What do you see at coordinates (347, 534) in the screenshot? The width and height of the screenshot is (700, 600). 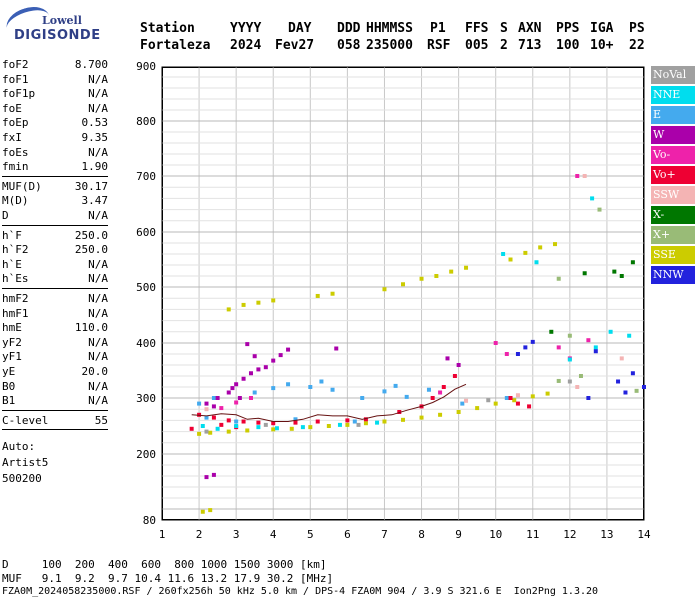 I see `x-tick-label: 6` at bounding box center [347, 534].